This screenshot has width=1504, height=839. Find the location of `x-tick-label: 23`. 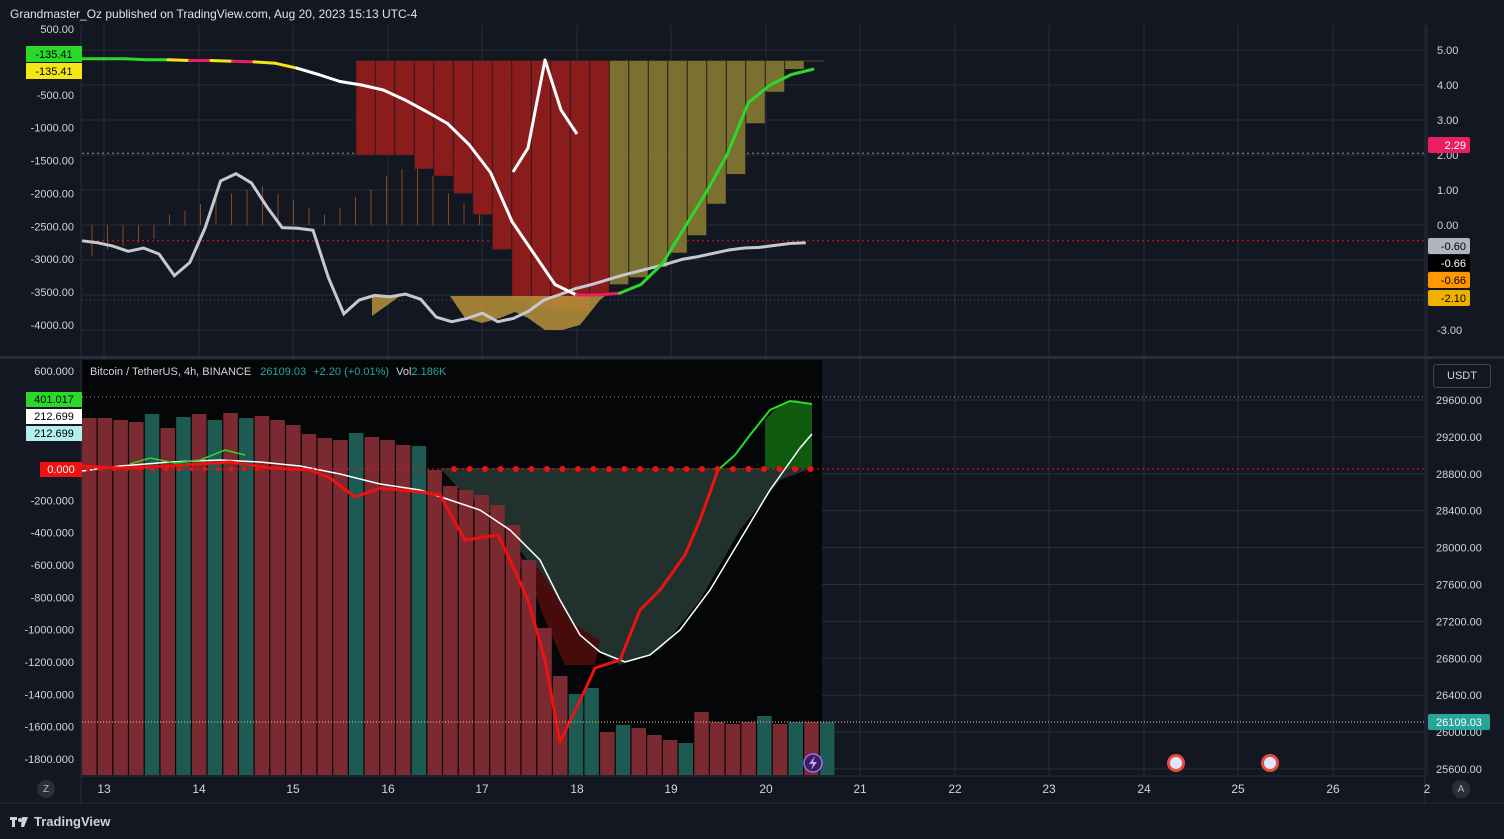

x-tick-label: 23 is located at coordinates (1049, 789).